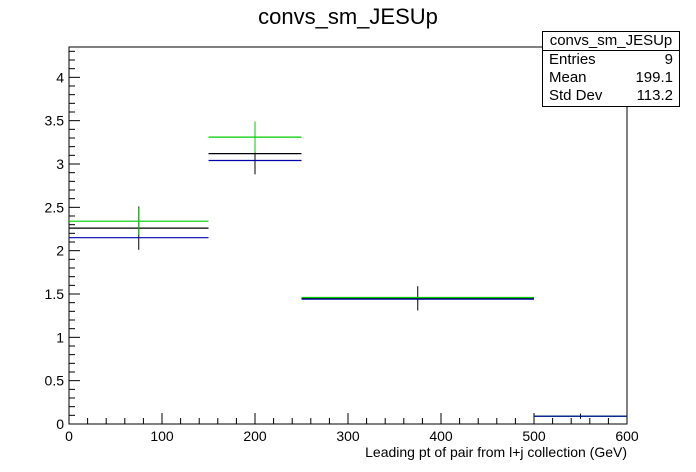  What do you see at coordinates (255, 436) in the screenshot?
I see `x-tick-label: 200` at bounding box center [255, 436].